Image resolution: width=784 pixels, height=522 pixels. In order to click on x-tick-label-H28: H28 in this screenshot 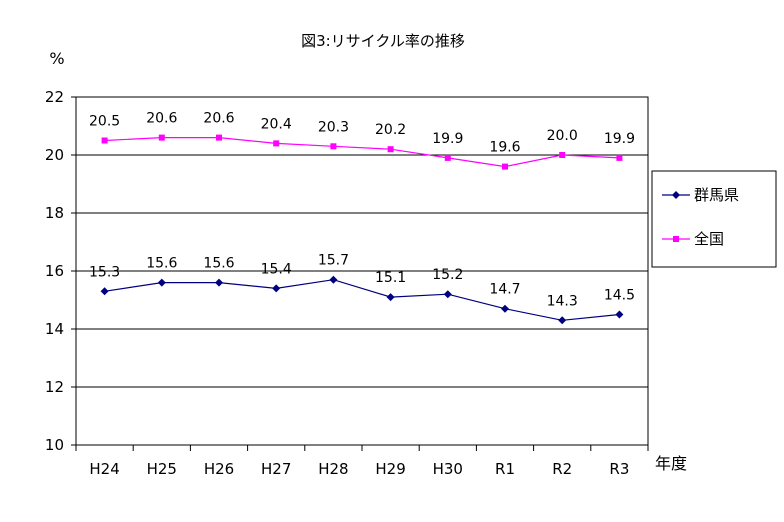, I will do `click(333, 469)`.